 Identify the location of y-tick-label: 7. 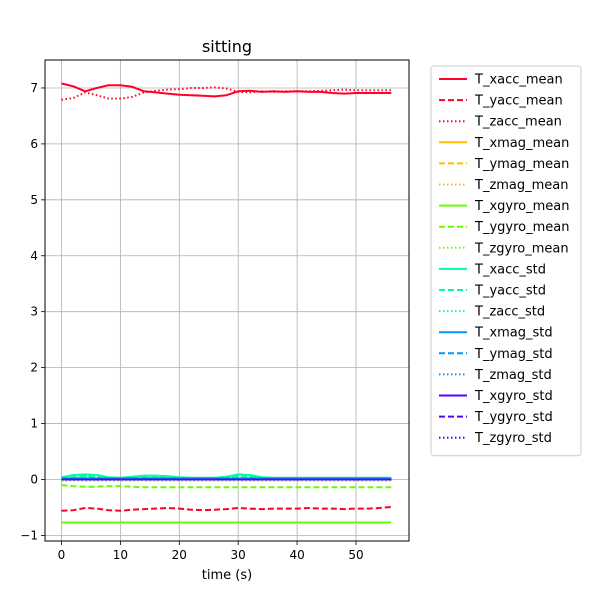
(34, 88).